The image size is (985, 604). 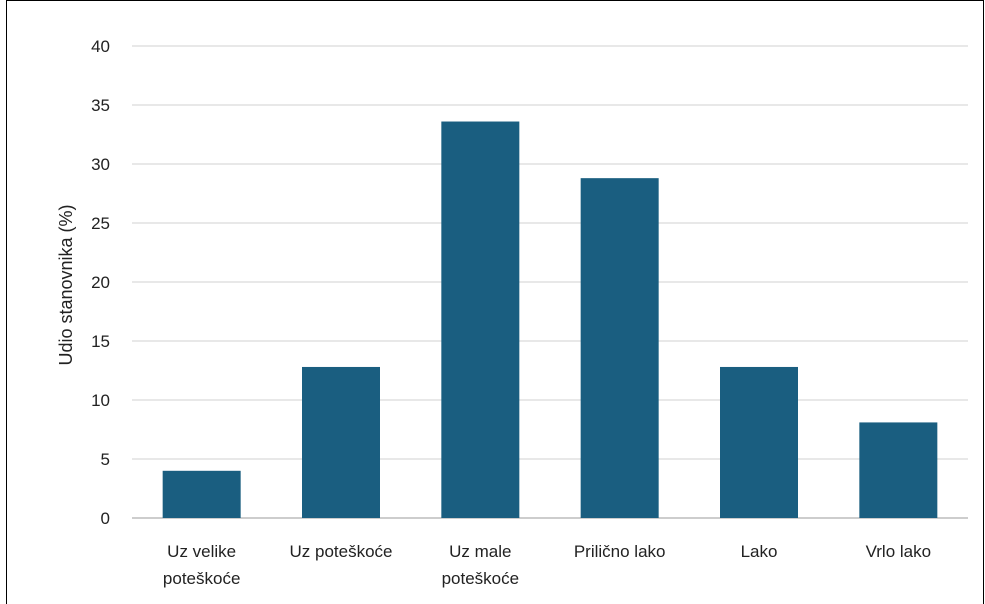 I want to click on y-tick-label: 0, so click(x=105, y=518).